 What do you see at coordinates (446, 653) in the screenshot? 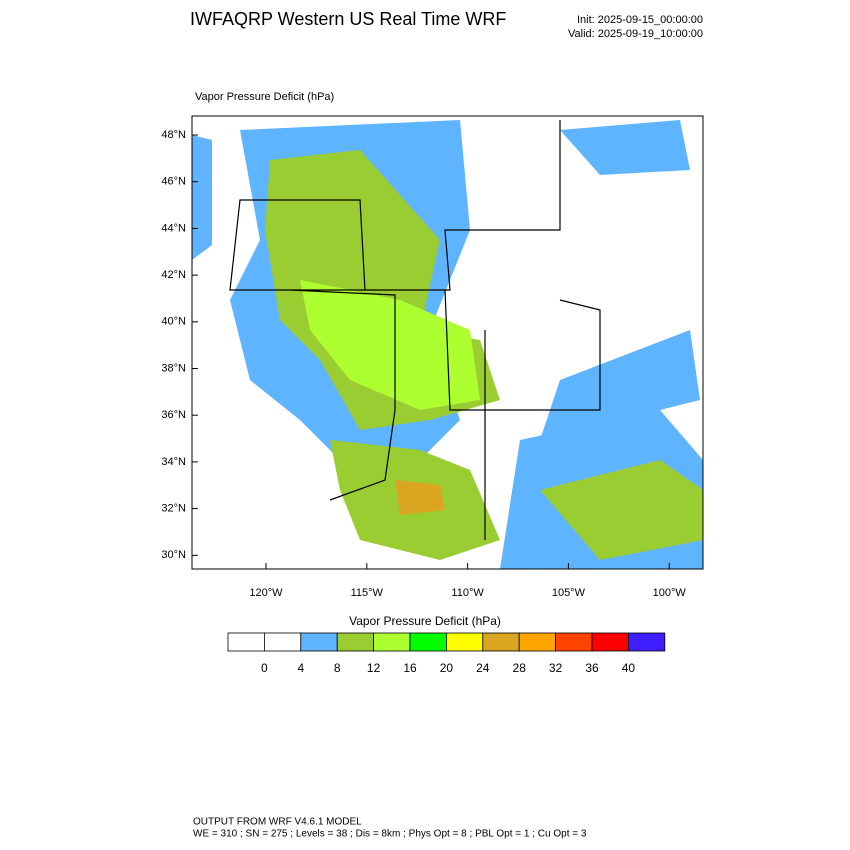
I see `colorbar: 0 4 8 12 16 20 24 28 32 36 40` at bounding box center [446, 653].